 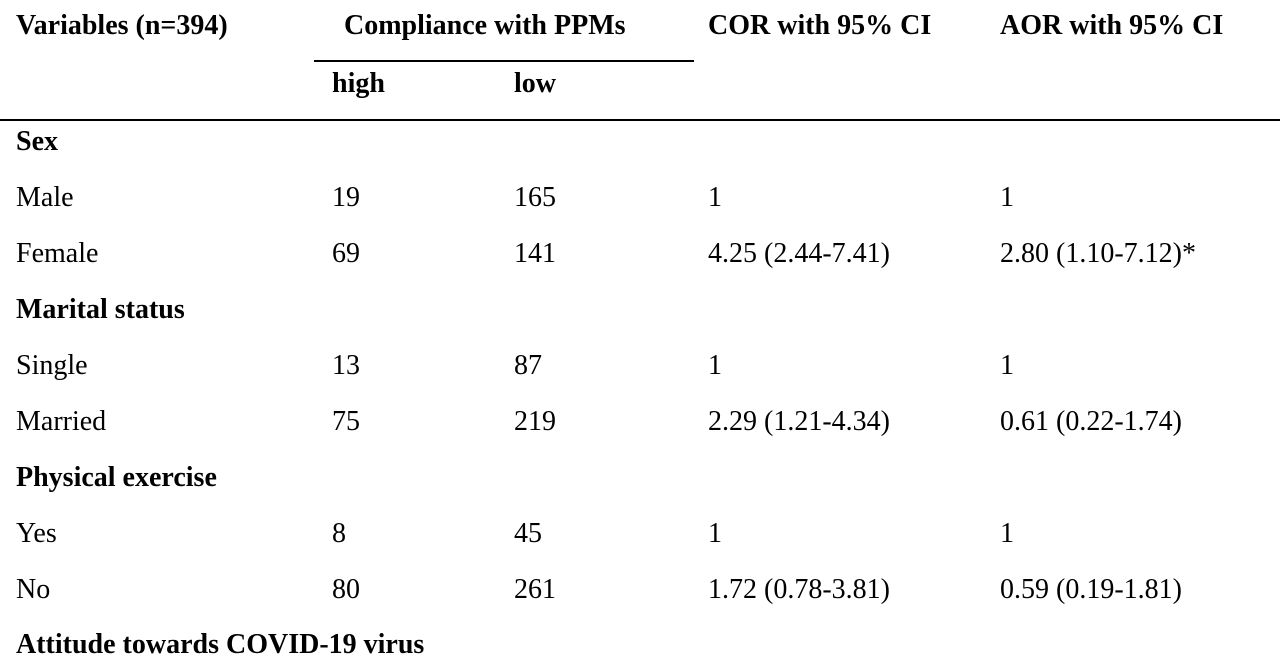 What do you see at coordinates (1112, 25) in the screenshot?
I see `header-aor: AOR with 95% CI` at bounding box center [1112, 25].